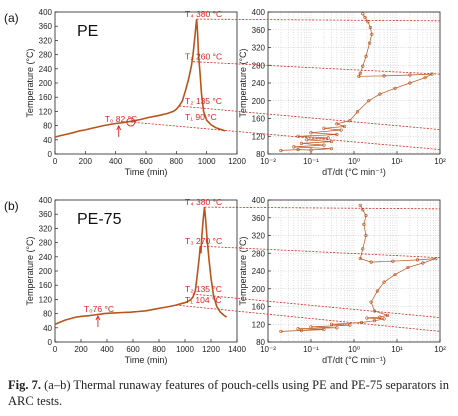 This screenshot has height=416, width=458. What do you see at coordinates (116, 161) in the screenshot?
I see `x-tick-label: 400` at bounding box center [116, 161].